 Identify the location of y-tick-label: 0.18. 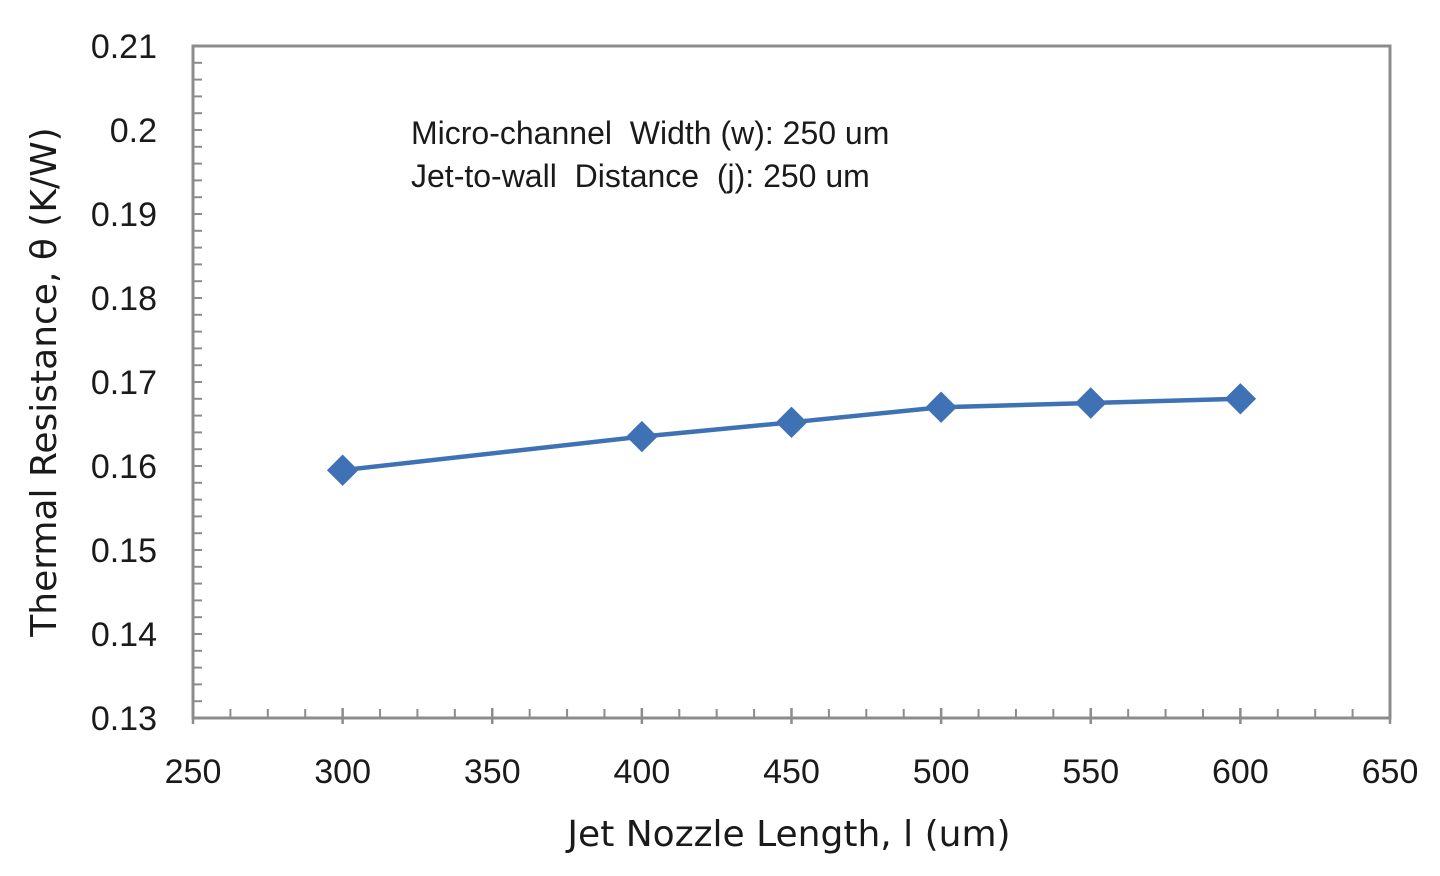
(124, 299).